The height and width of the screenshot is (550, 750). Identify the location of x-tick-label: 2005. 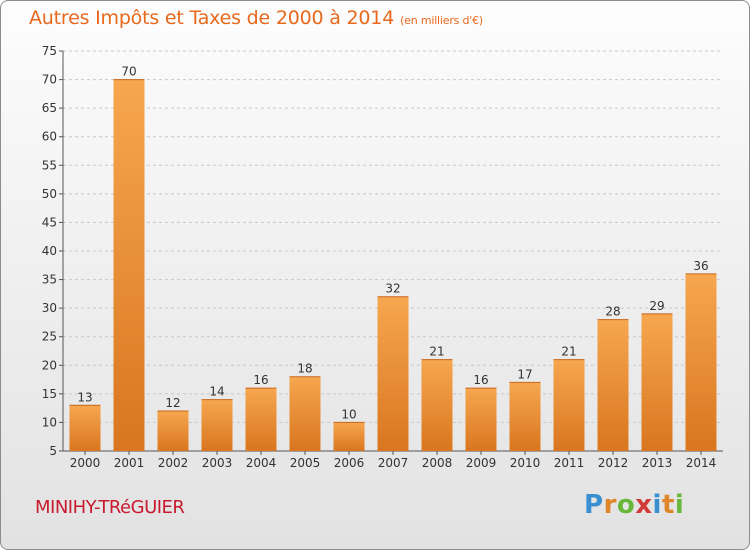
(305, 463).